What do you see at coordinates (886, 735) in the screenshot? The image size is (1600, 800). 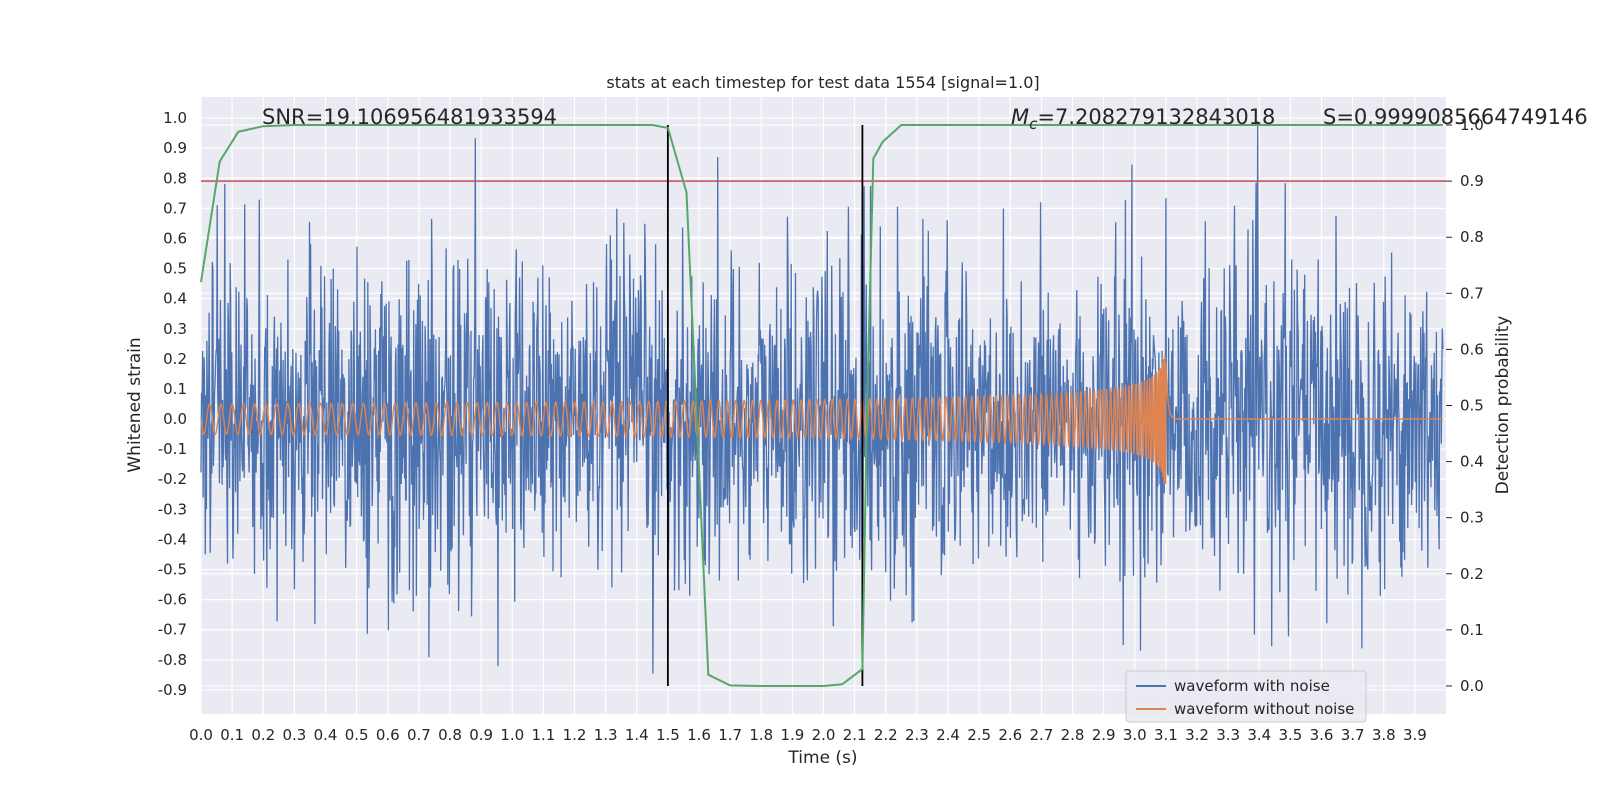 I see `x-tick-label: 2.2` at bounding box center [886, 735].